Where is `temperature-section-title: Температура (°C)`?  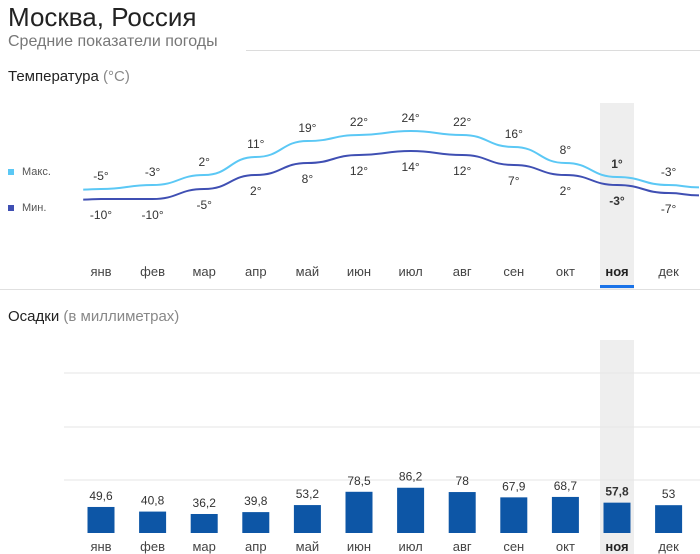
temperature-section-title: Температура (°C) is located at coordinates (69, 76).